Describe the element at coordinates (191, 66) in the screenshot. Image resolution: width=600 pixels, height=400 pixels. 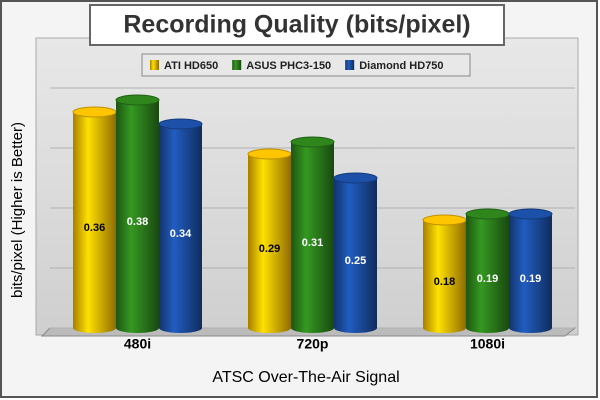
I see `legend-label: ATI HD650` at that location.